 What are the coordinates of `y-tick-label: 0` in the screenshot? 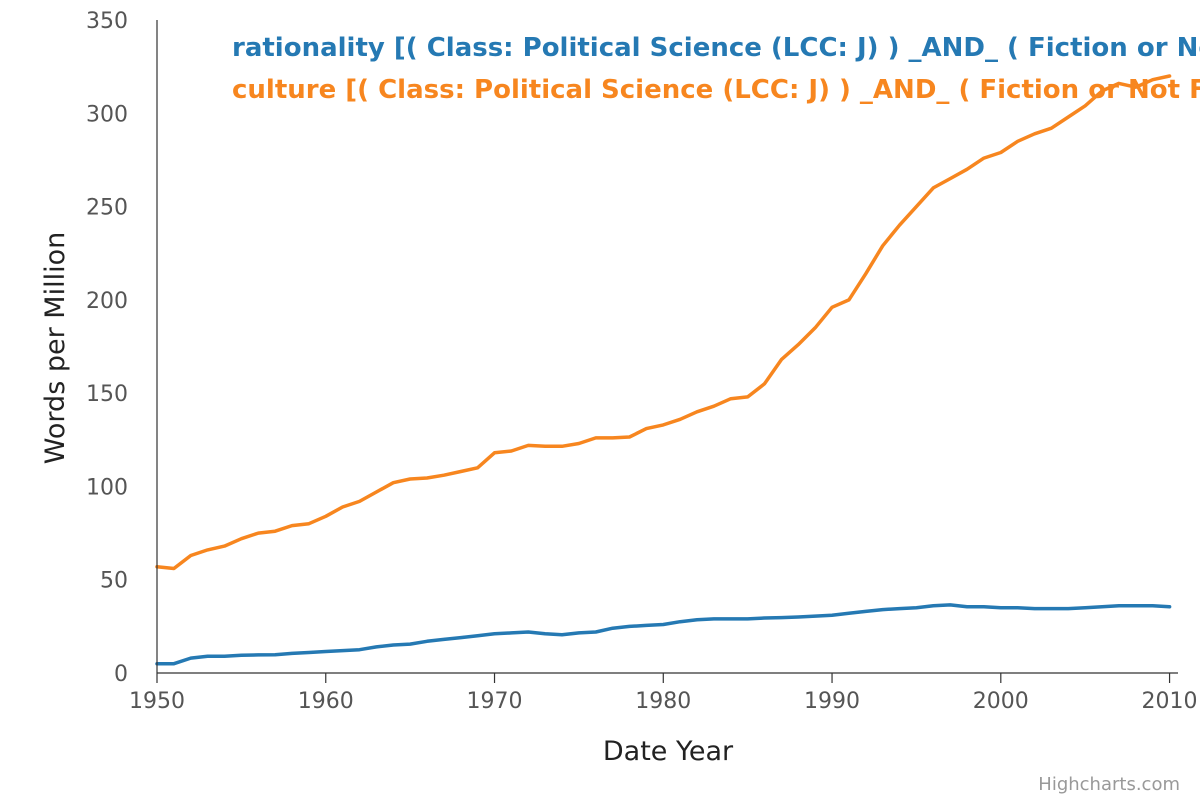 It's located at (121, 674).